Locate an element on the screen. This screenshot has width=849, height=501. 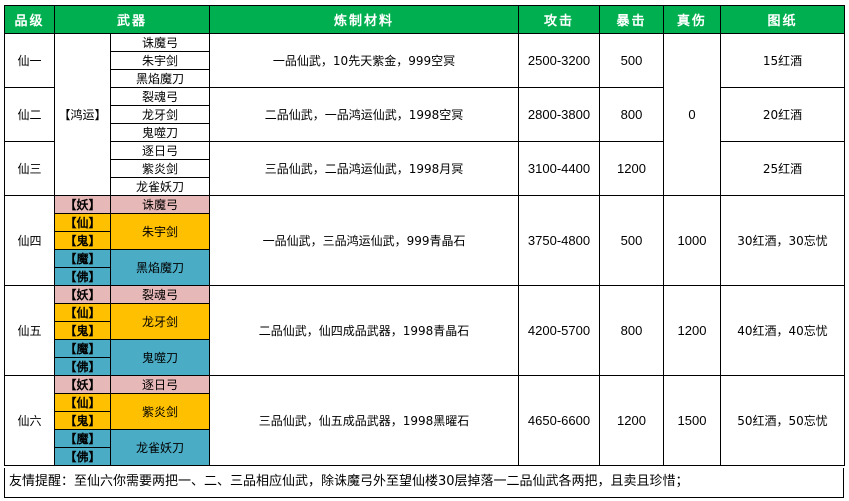
header-weapon: 武器 is located at coordinates (132, 19).